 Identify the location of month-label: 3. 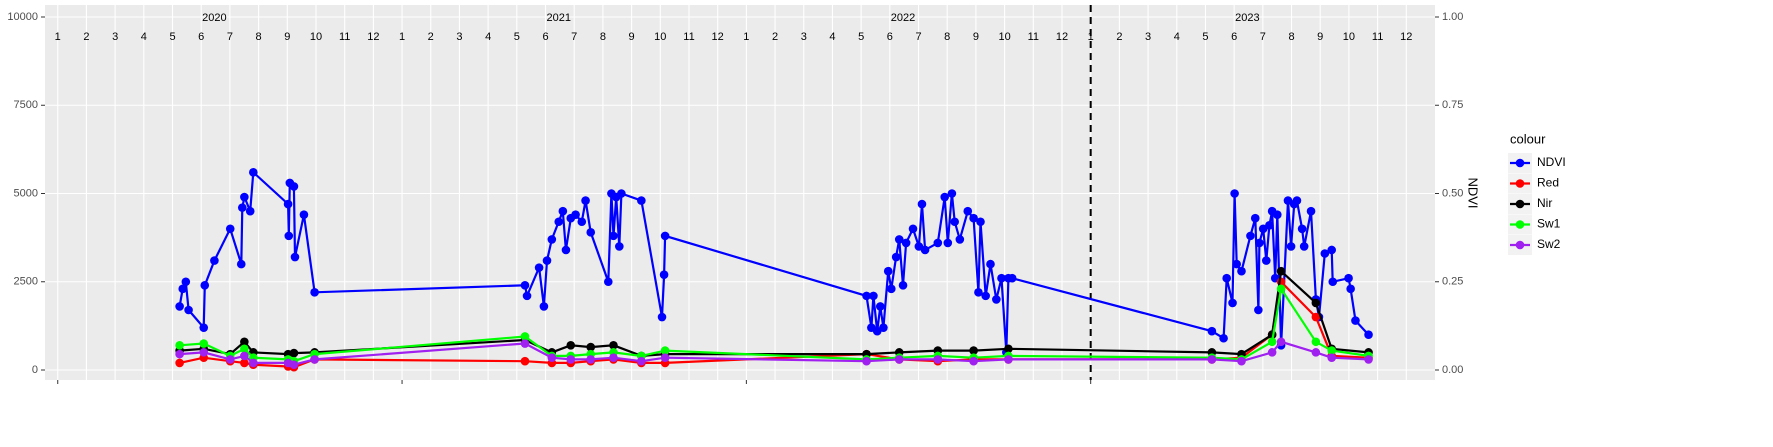
(459, 37).